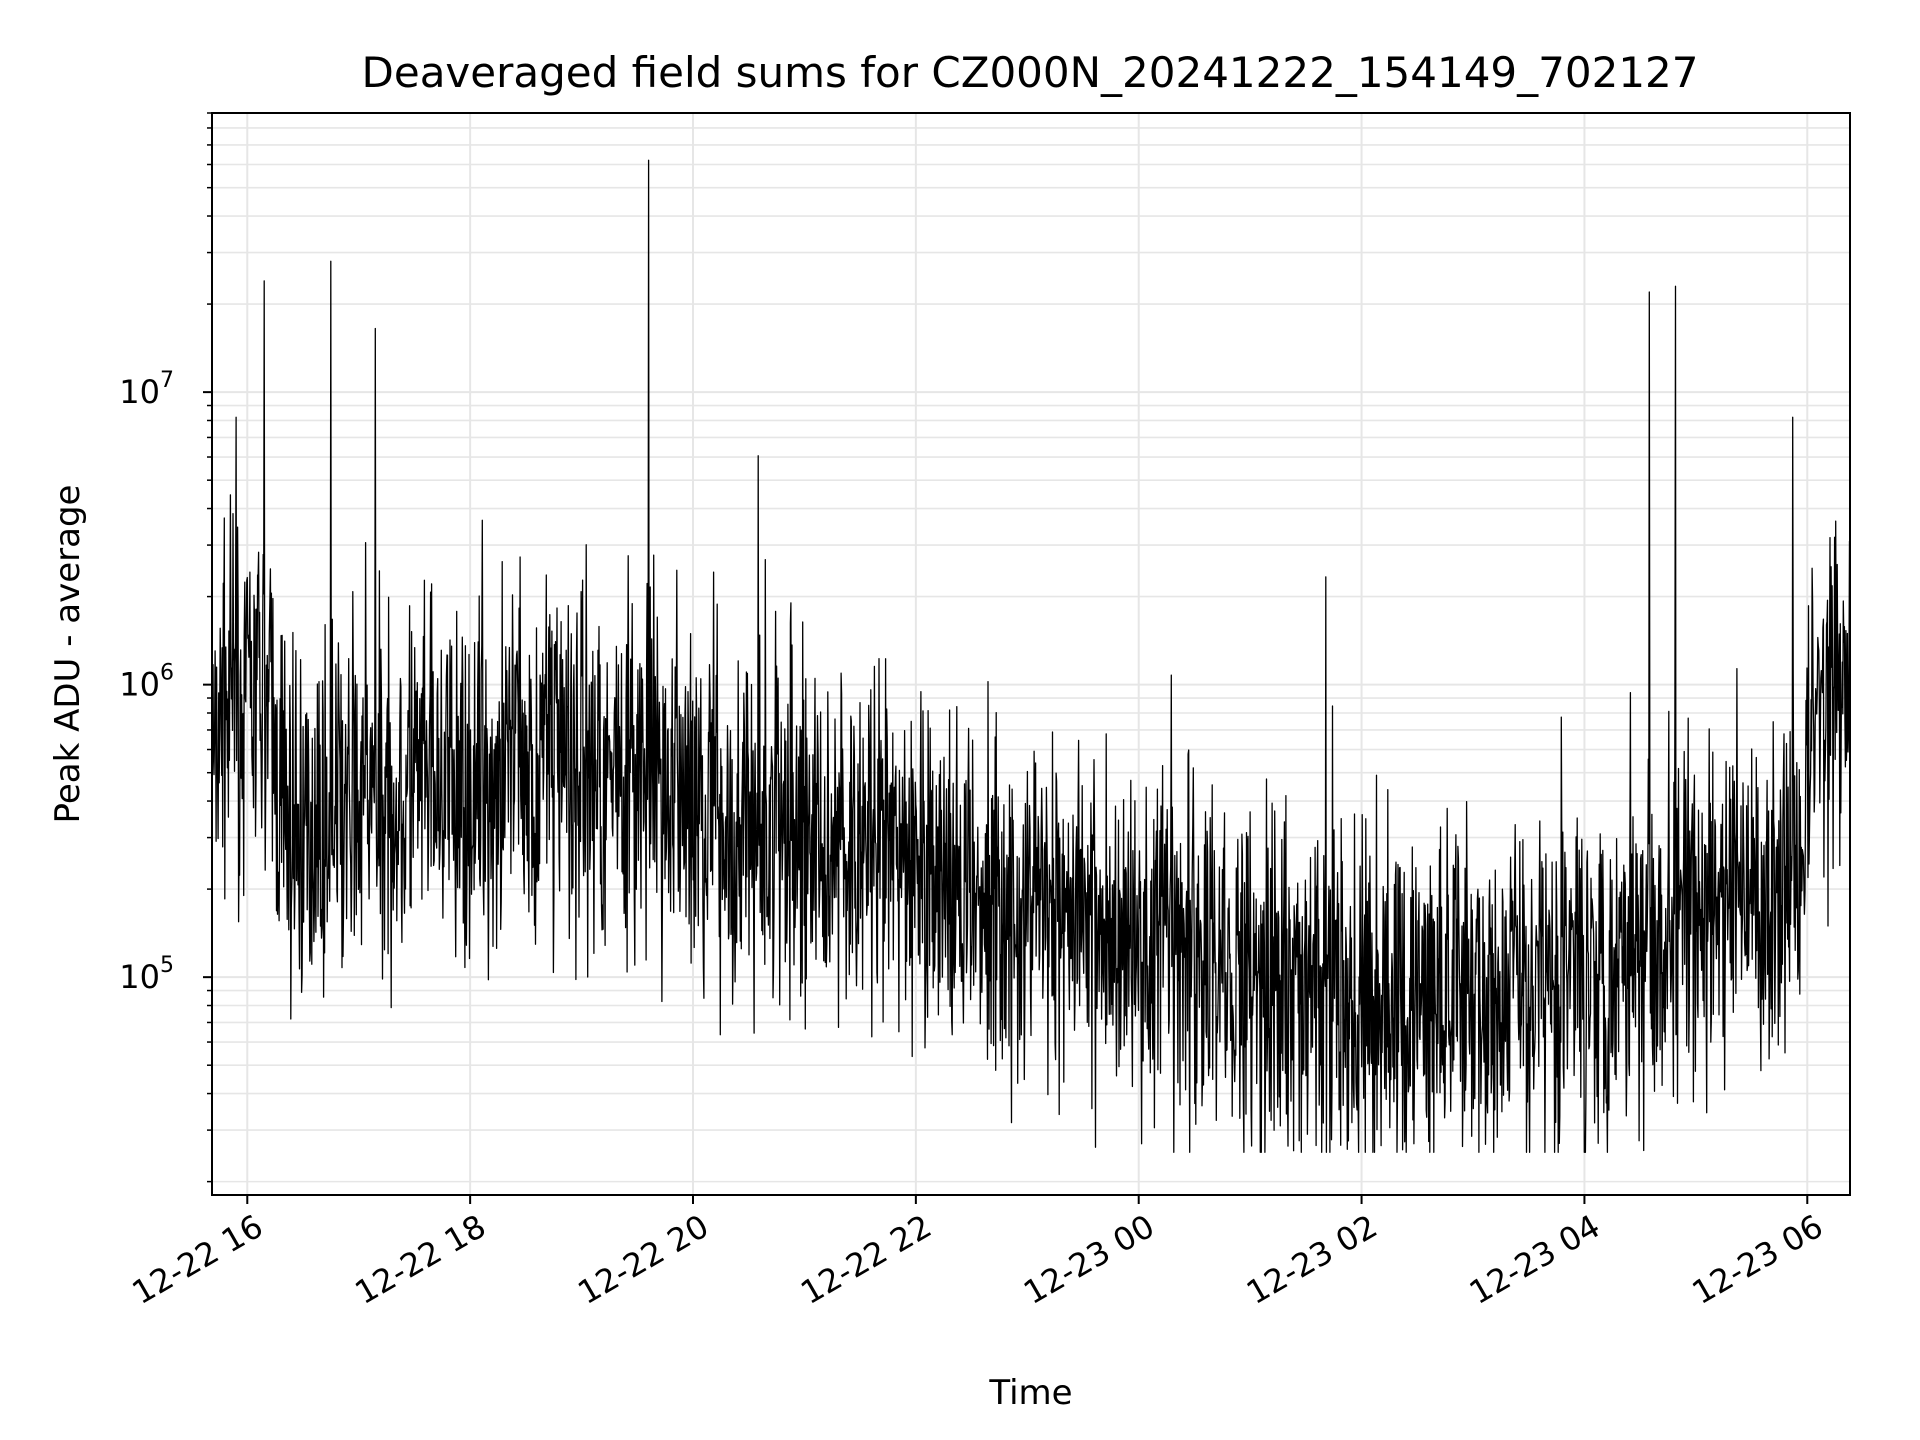  I want to click on y-axis-label: Peak ADU - average, so click(68, 654).